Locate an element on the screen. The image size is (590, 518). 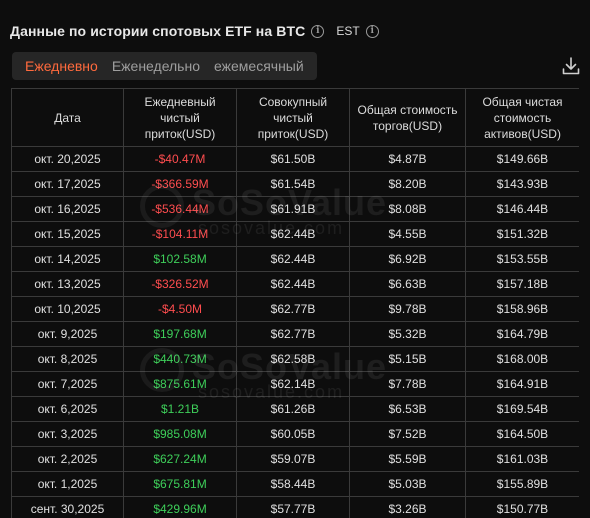
date-cell: окт. 8,2025 is located at coordinates (67, 359).